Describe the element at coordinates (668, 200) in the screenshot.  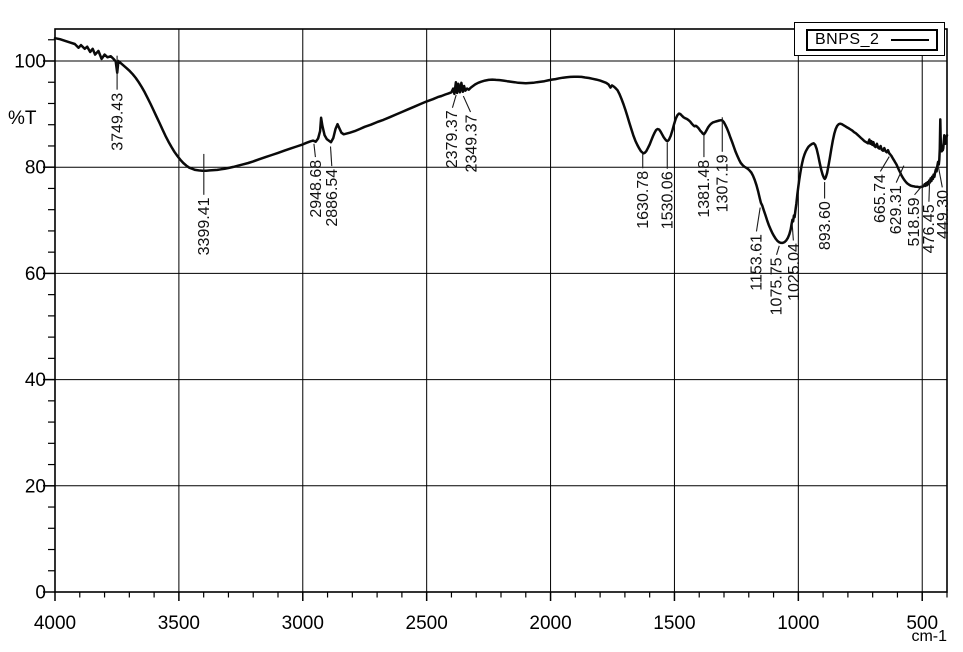
I see `peak-label: 1530.06` at that location.